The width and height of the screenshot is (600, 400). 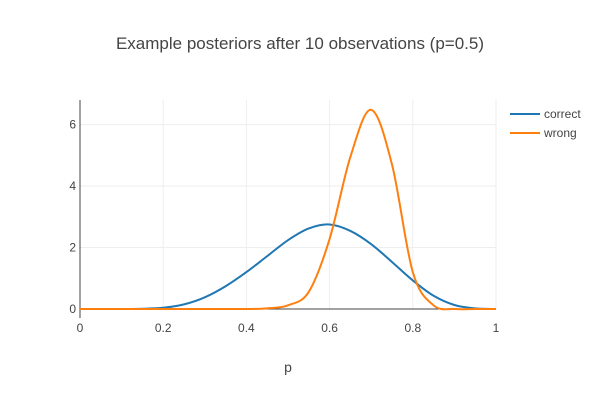 What do you see at coordinates (560, 133) in the screenshot?
I see `legend-label: wrong` at bounding box center [560, 133].